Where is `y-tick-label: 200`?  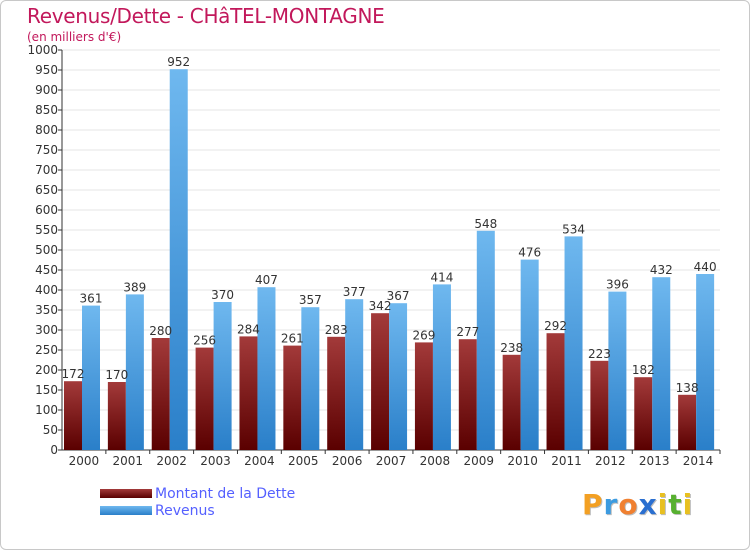 y-tick-label: 200 is located at coordinates (46, 370).